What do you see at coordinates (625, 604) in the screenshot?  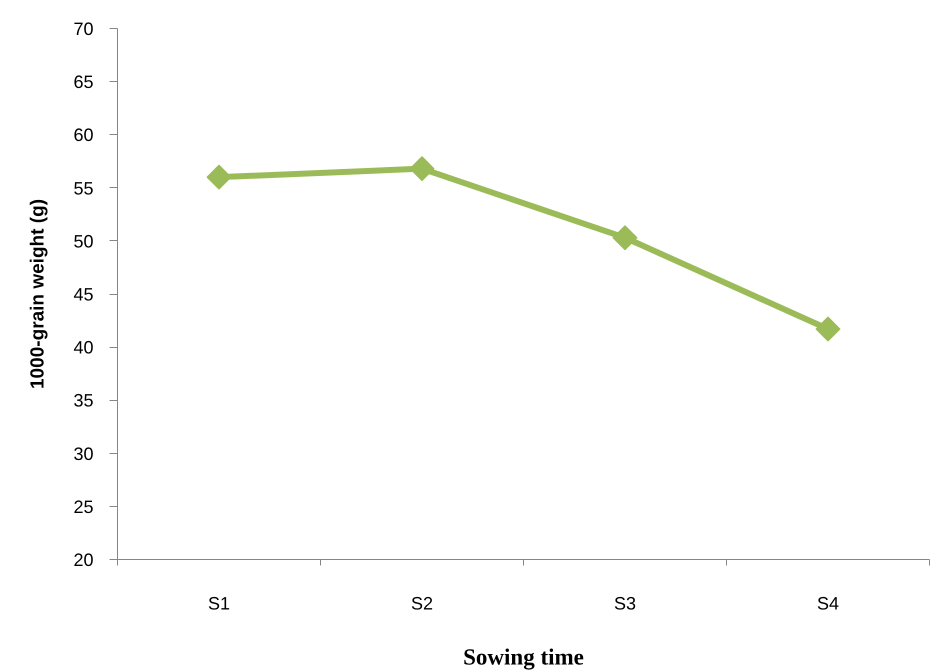 I see `x-tick-label: S3` at bounding box center [625, 604].